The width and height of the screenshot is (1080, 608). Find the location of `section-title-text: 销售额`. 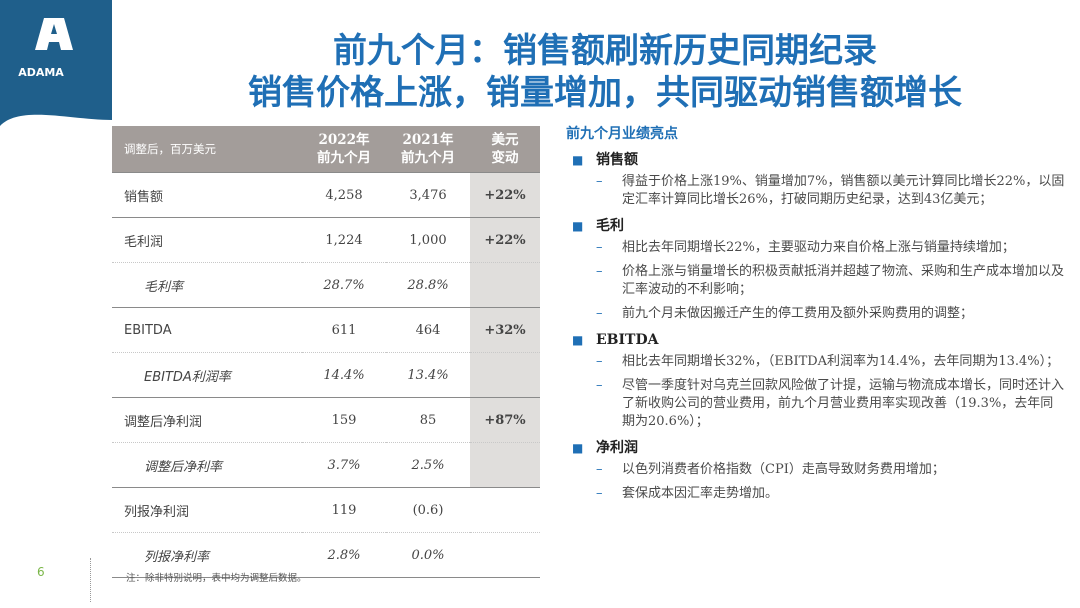

section-title-text: 销售额 is located at coordinates (617, 160).